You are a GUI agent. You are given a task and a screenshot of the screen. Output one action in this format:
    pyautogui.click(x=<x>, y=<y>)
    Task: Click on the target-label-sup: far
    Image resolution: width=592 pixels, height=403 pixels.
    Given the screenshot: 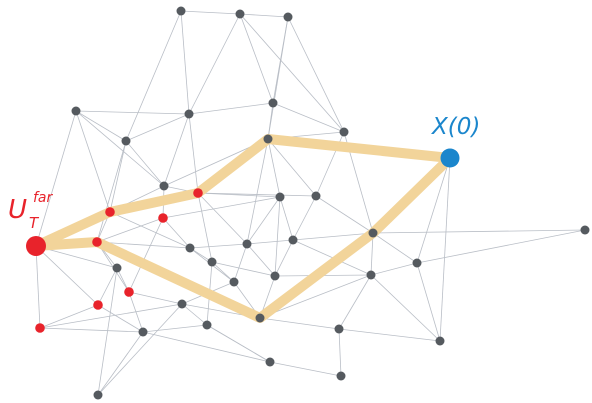 What is the action you would take?
    pyautogui.click(x=43, y=198)
    